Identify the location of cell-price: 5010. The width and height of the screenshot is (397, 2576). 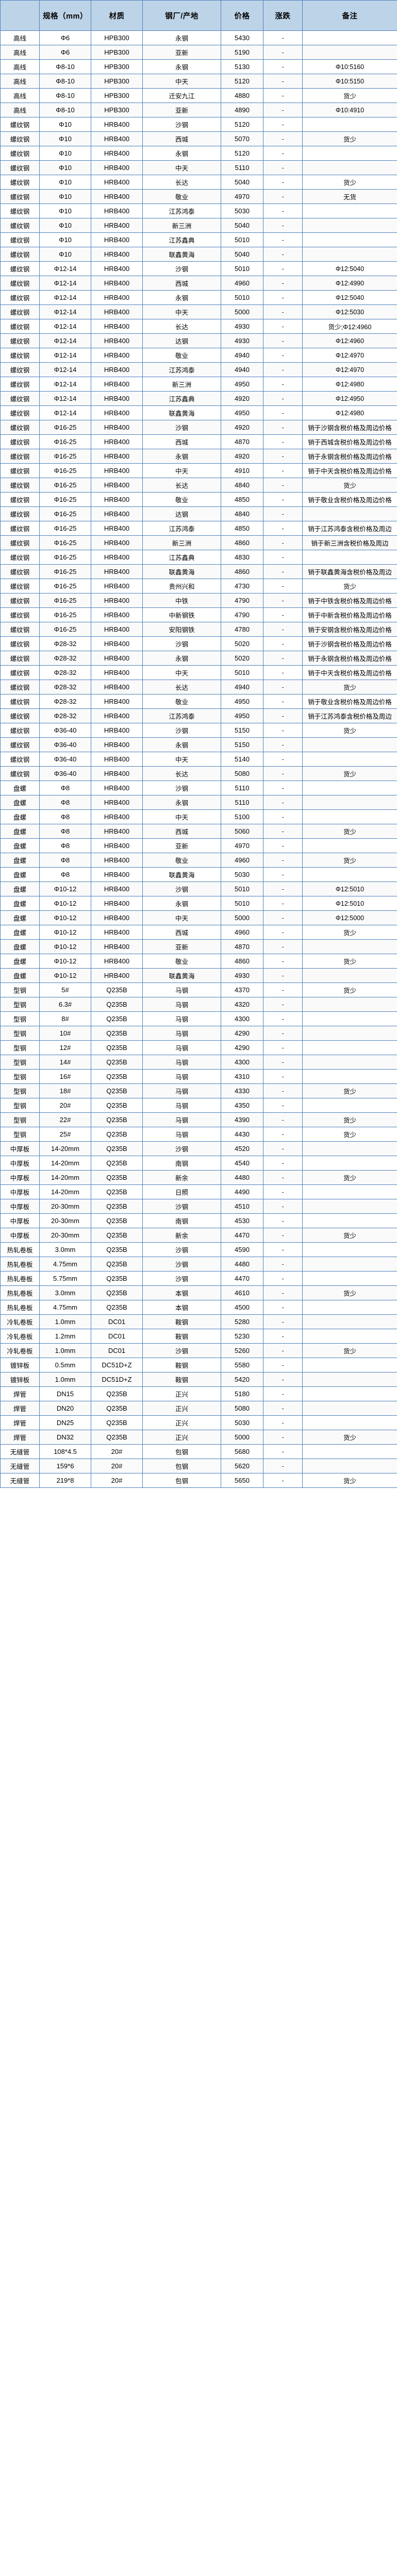
(242, 297).